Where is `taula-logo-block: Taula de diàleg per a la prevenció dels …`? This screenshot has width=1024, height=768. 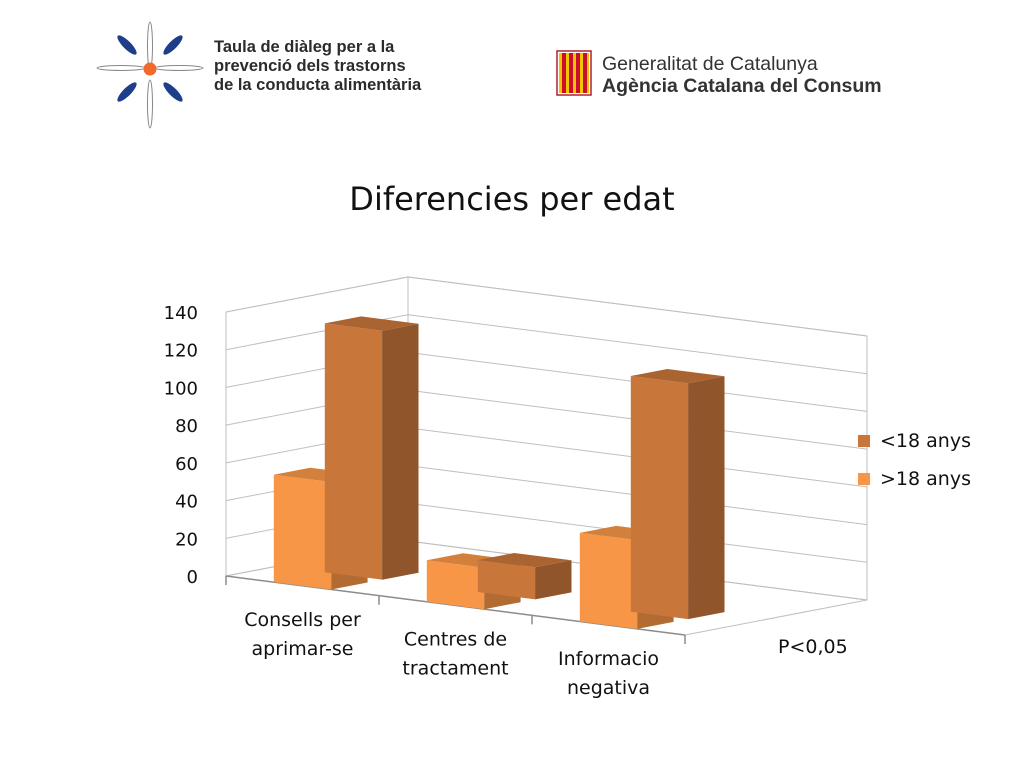 taula-logo-block: Taula de diàleg per a la prevenció dels … is located at coordinates (270, 74).